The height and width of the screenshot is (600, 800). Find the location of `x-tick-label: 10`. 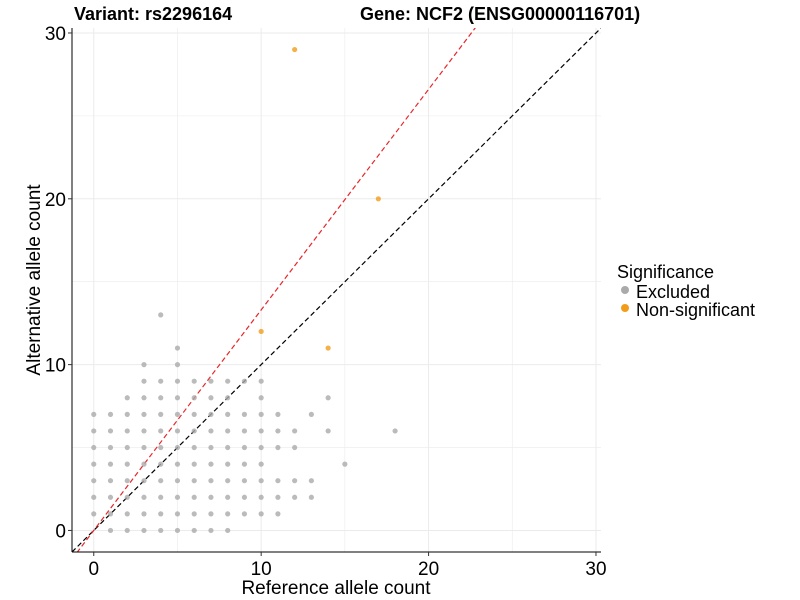

x-tick-label: 10 is located at coordinates (261, 569).